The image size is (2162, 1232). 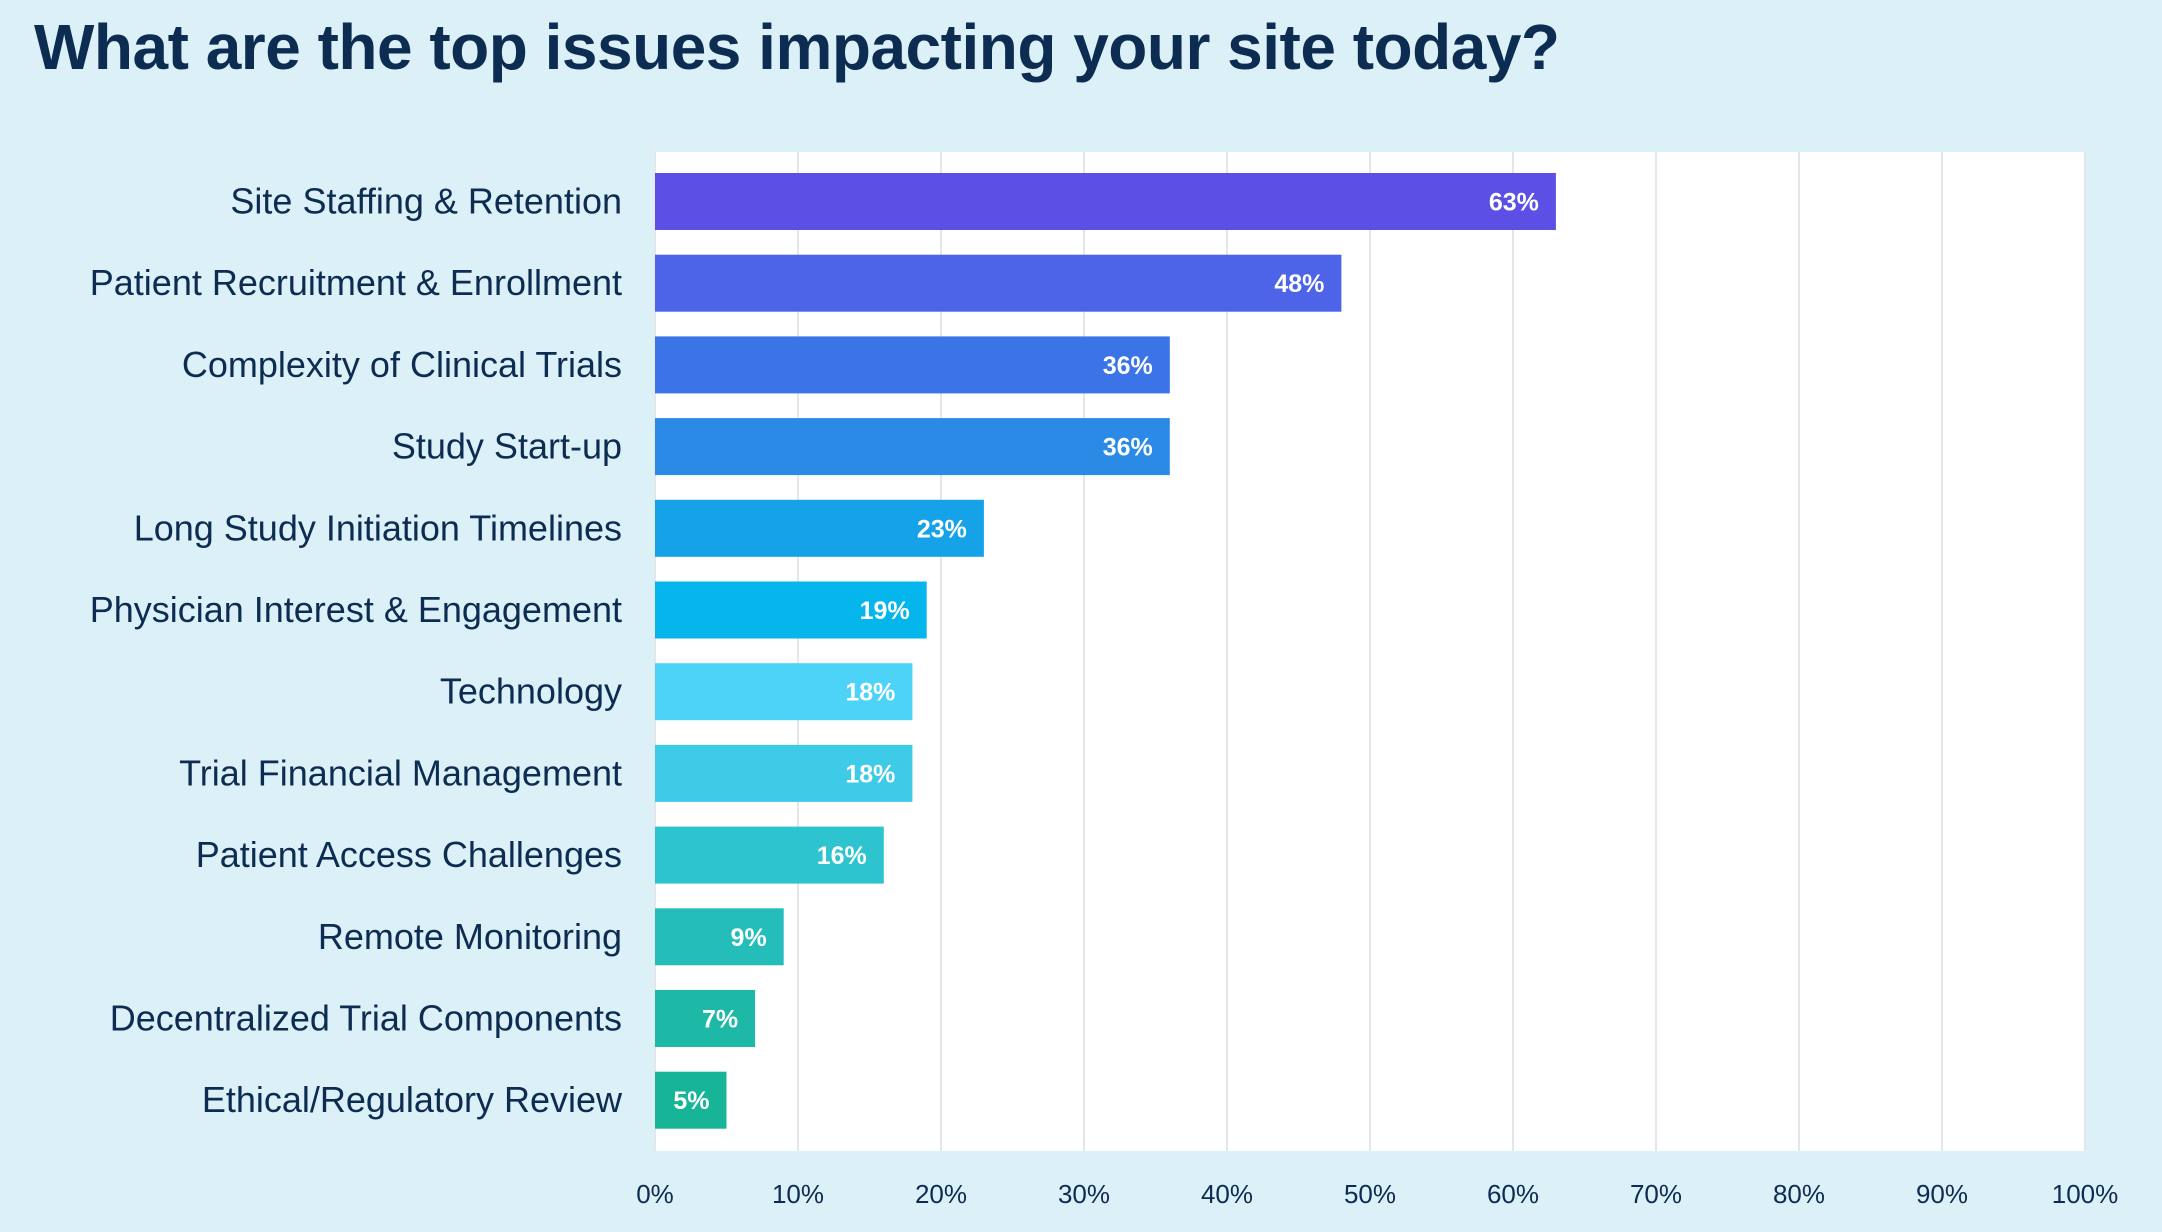 I want to click on value-label: 23%, so click(x=942, y=529).